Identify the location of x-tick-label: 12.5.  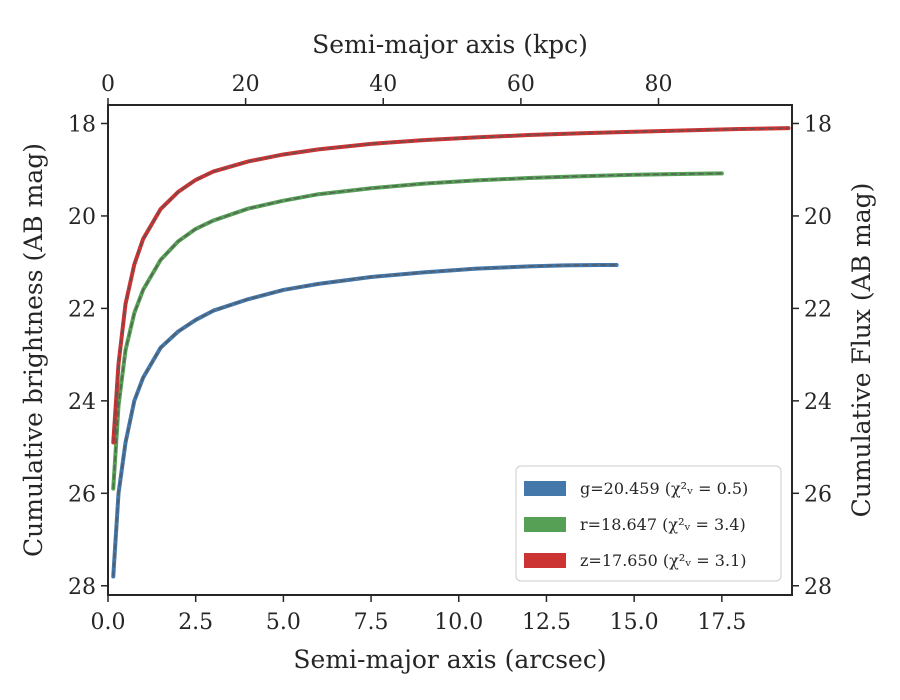
(546, 622).